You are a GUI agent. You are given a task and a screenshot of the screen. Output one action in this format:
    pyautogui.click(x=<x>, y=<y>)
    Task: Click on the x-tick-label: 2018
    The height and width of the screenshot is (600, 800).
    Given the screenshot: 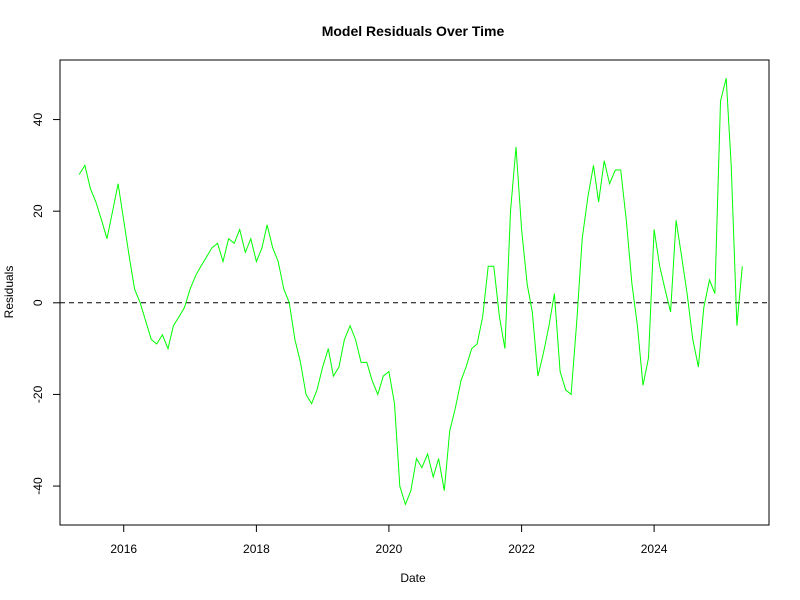 What is the action you would take?
    pyautogui.click(x=256, y=549)
    